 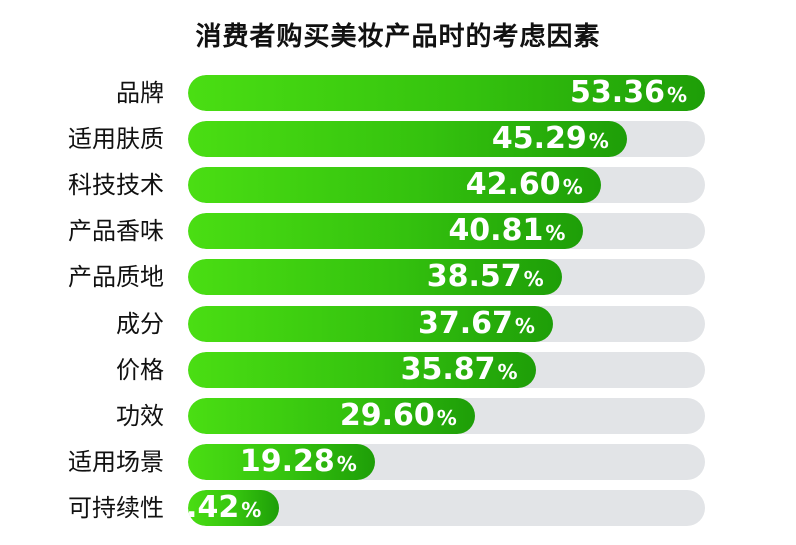 What do you see at coordinates (140, 323) in the screenshot?
I see `category-label: 成分` at bounding box center [140, 323].